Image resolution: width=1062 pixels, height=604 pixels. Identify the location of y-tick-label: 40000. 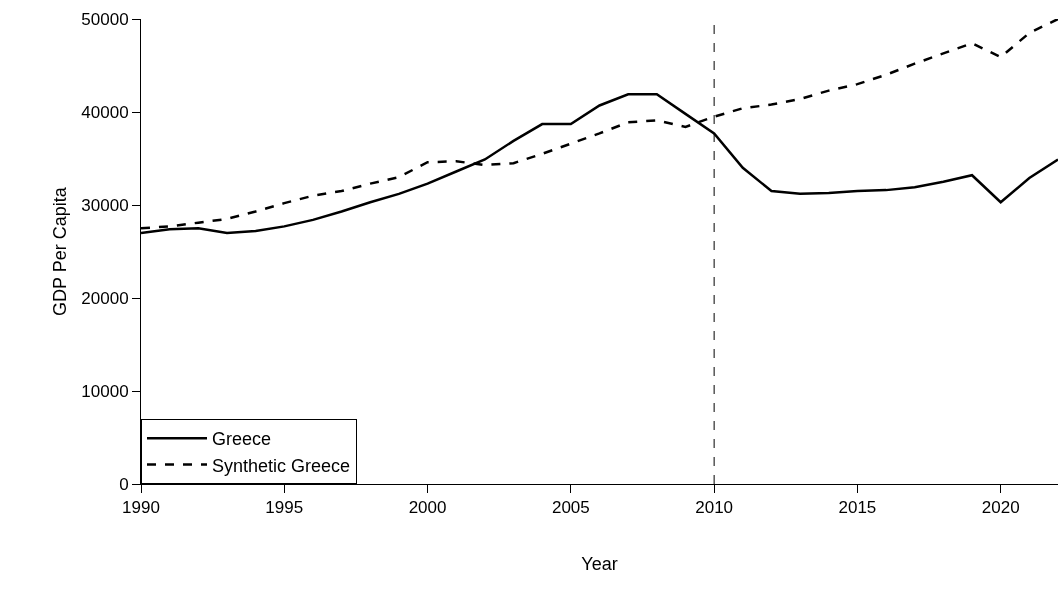
(105, 112).